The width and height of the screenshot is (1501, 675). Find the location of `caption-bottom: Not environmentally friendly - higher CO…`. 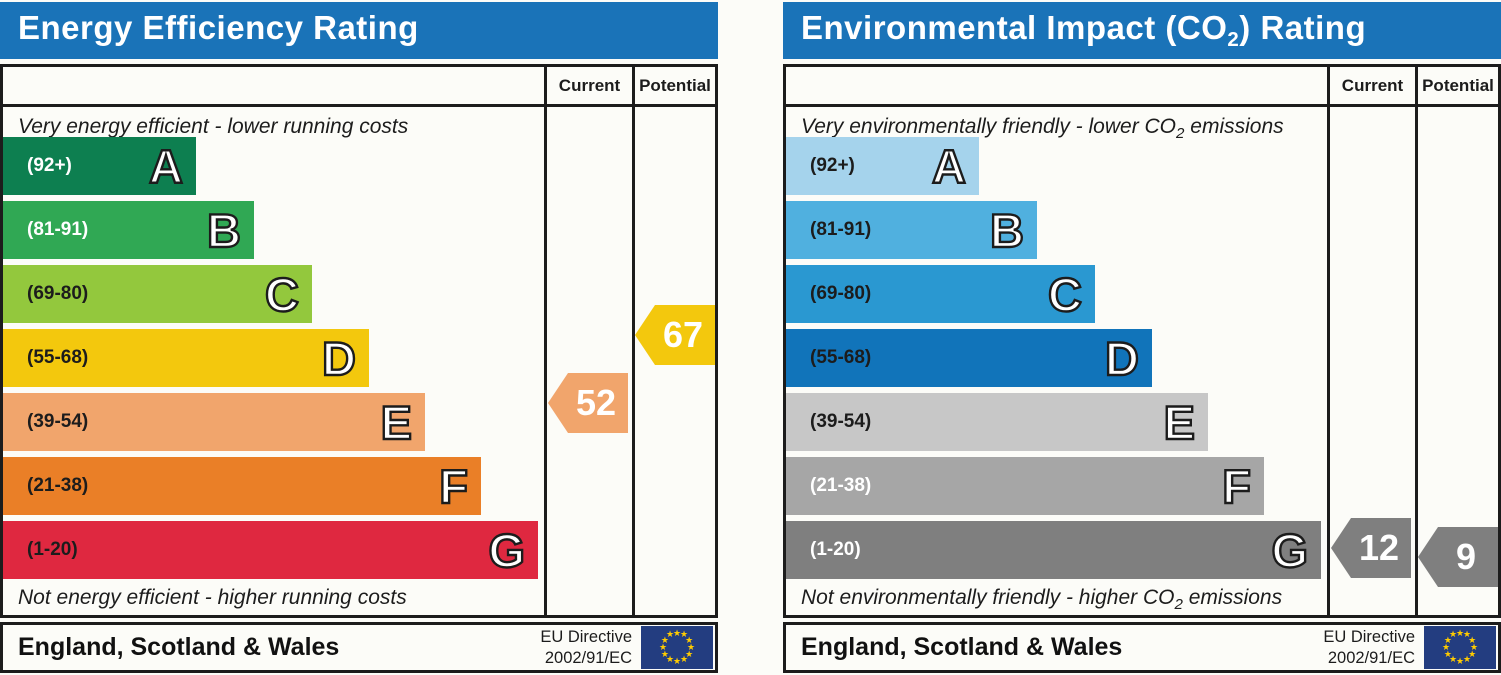

caption-bottom: Not environmentally friendly - higher CO… is located at coordinates (1042, 600).